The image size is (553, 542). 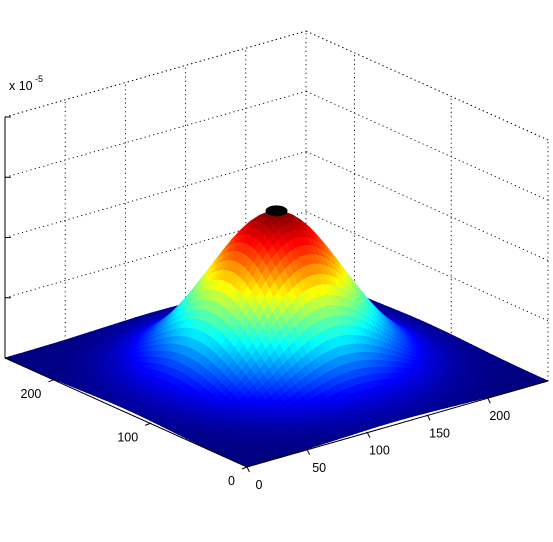 What do you see at coordinates (31, 394) in the screenshot?
I see `y-tick-label: 200` at bounding box center [31, 394].